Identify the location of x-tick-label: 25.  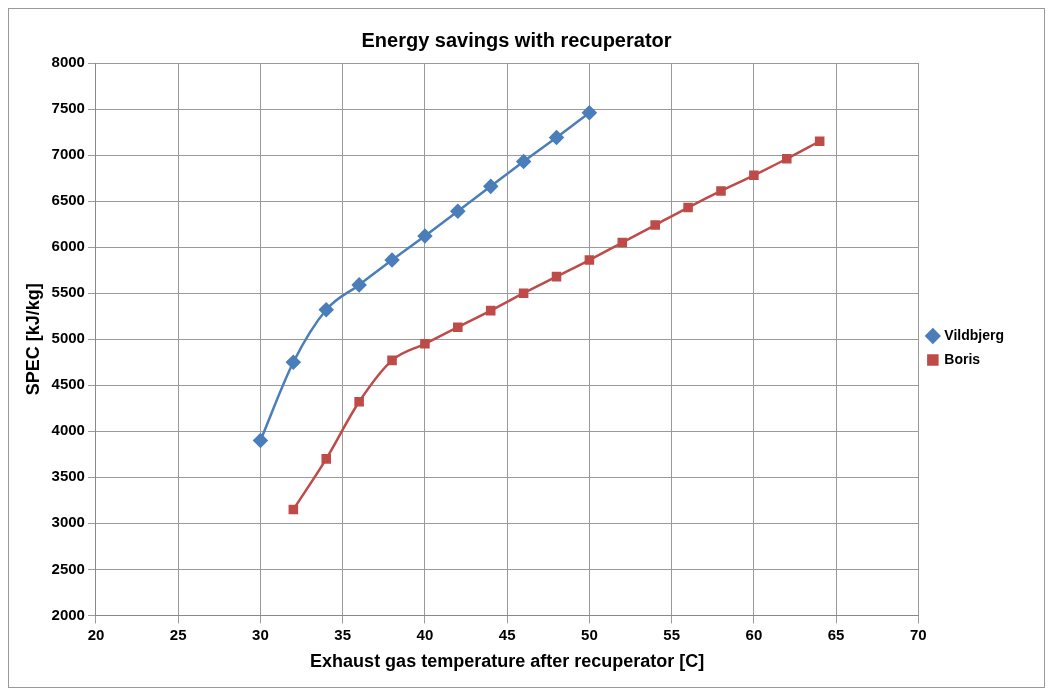
(178, 634).